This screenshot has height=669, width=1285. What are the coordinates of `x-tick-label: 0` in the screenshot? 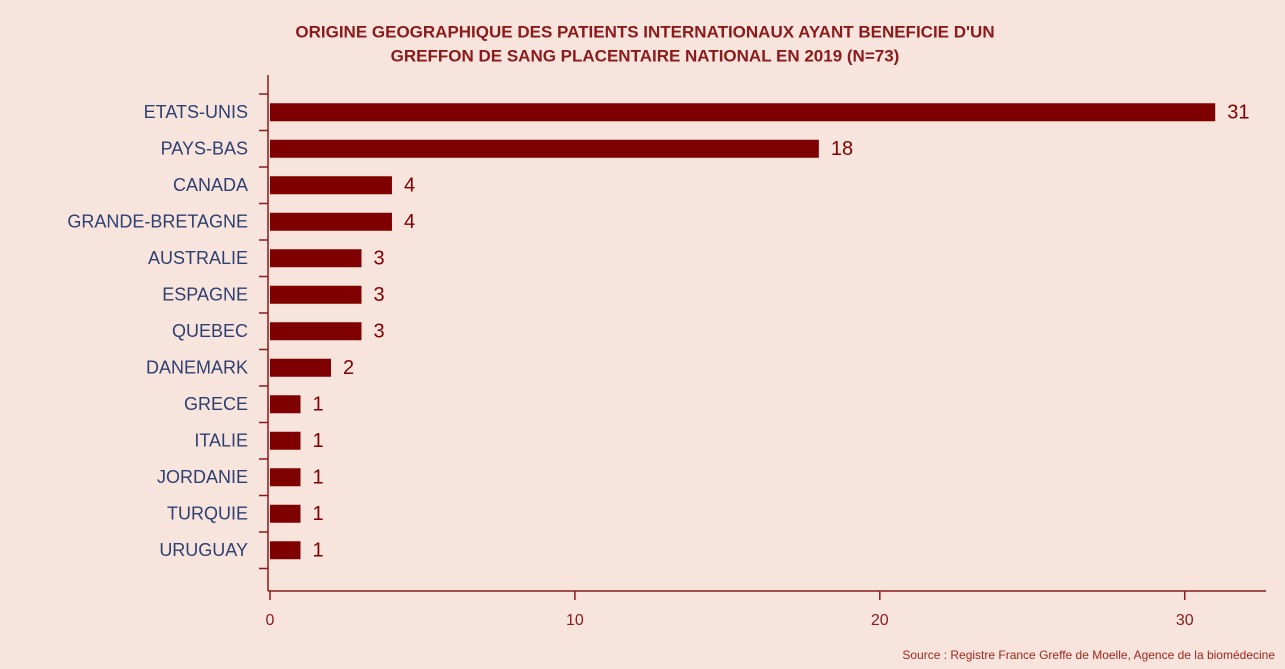 It's located at (270, 620).